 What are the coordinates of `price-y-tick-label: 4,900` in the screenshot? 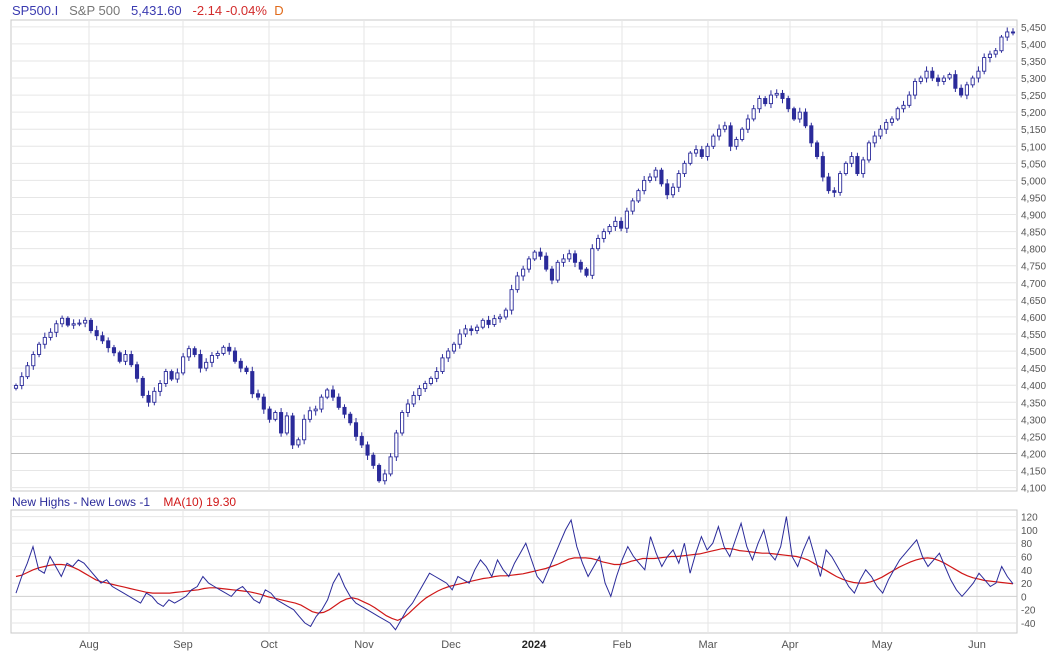 It's located at (1033, 216).